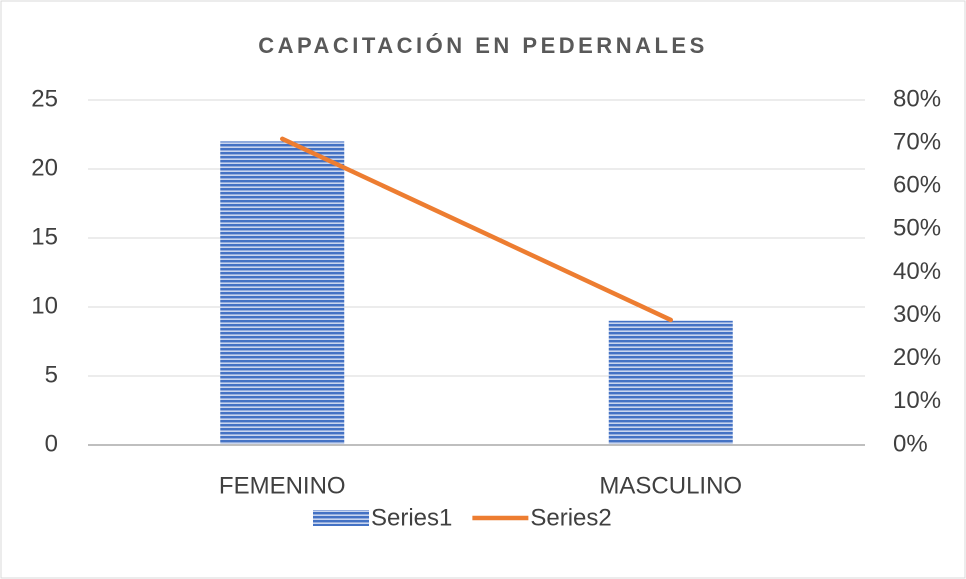  Describe the element at coordinates (917, 400) in the screenshot. I see `y2-tick-label: 10%` at that location.